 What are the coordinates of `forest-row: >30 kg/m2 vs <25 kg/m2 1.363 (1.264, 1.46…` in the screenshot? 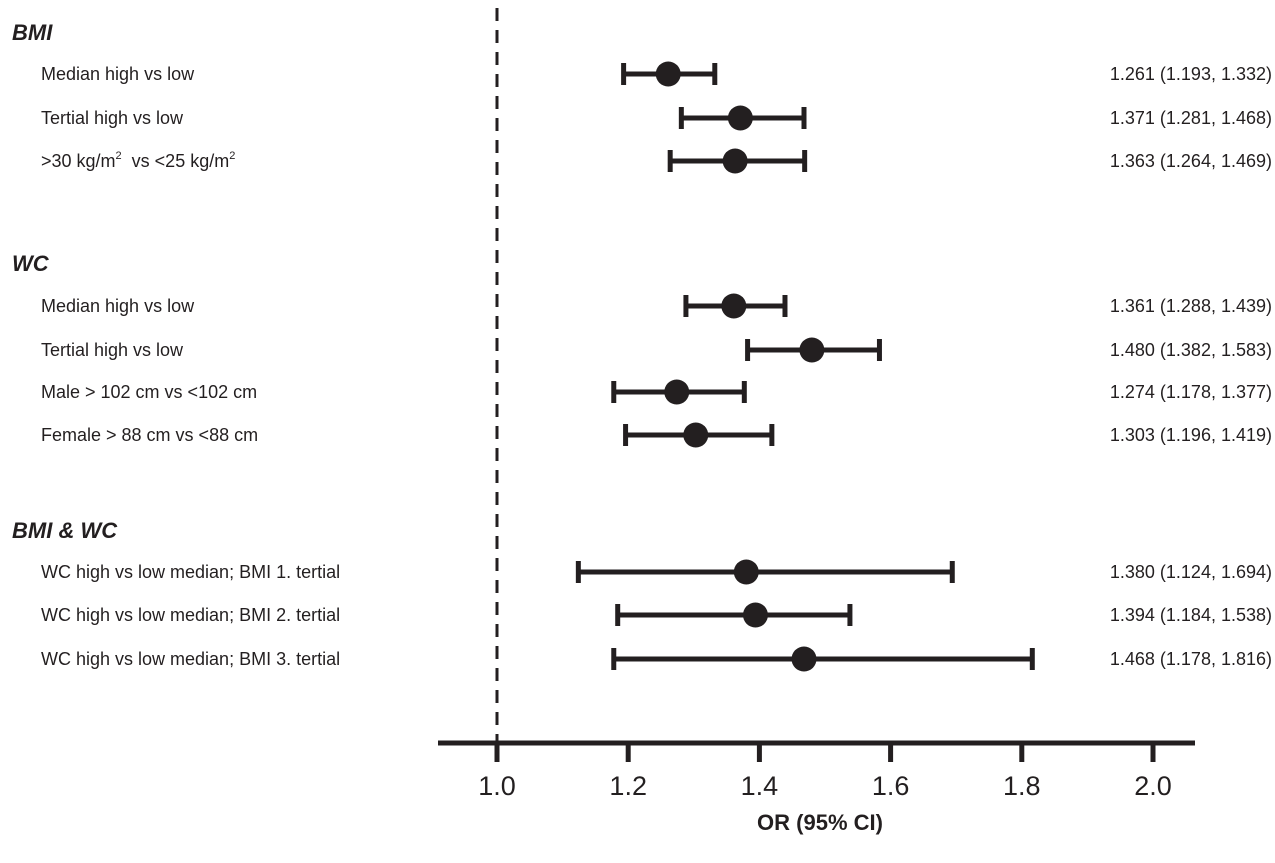 It's located at (656, 161).